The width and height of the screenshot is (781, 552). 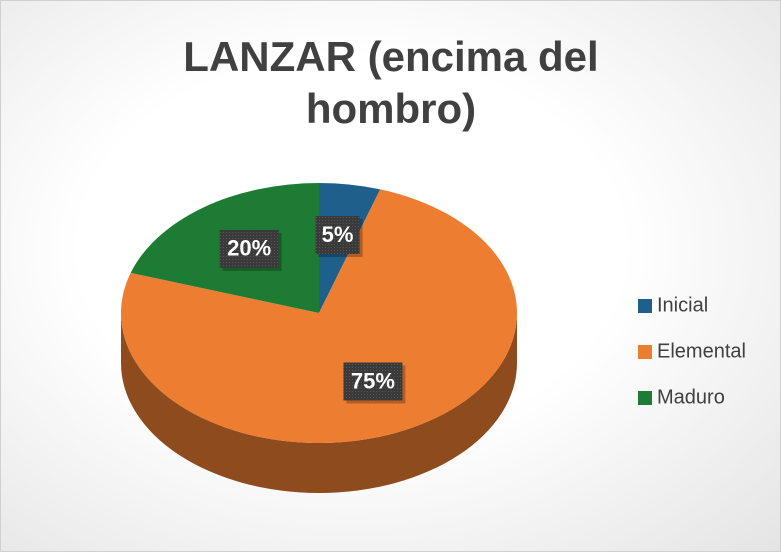 I want to click on legend-label: Maduro, so click(x=691, y=397).